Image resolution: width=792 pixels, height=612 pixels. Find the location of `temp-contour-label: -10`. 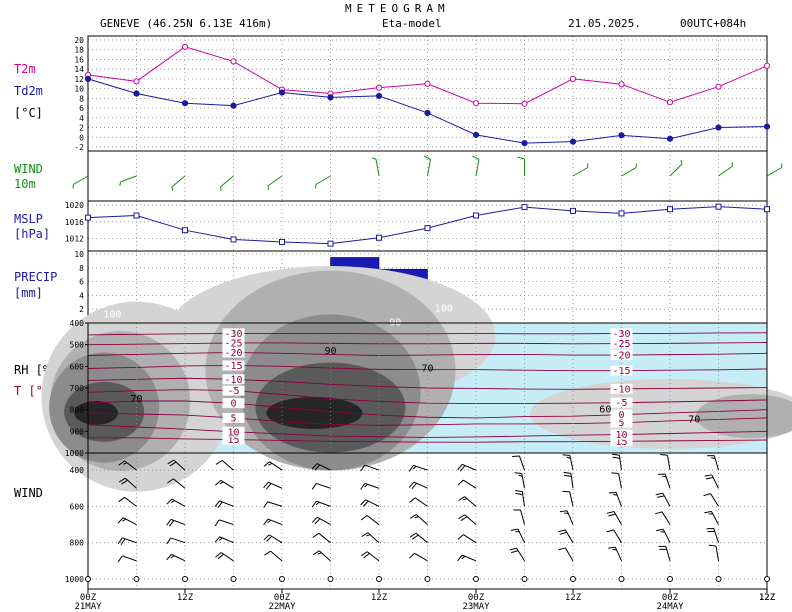

temp-contour-label: -10 is located at coordinates (621, 389).